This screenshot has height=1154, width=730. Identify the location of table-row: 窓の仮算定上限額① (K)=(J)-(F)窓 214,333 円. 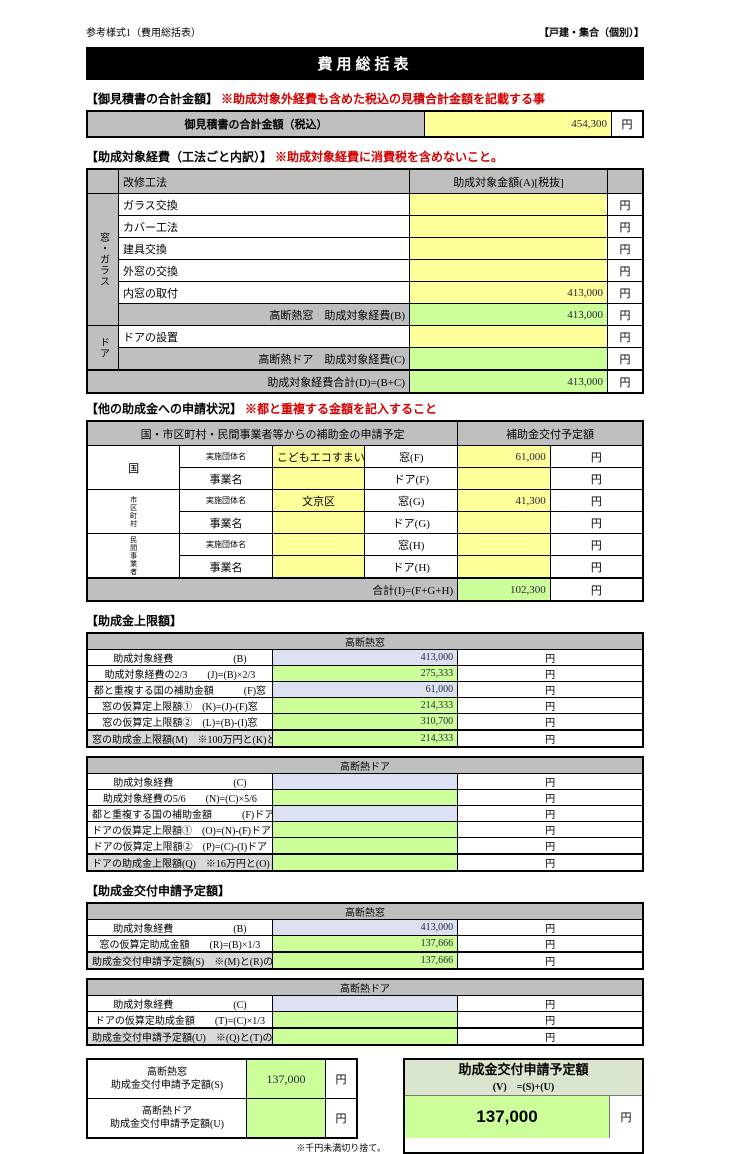
(365, 705).